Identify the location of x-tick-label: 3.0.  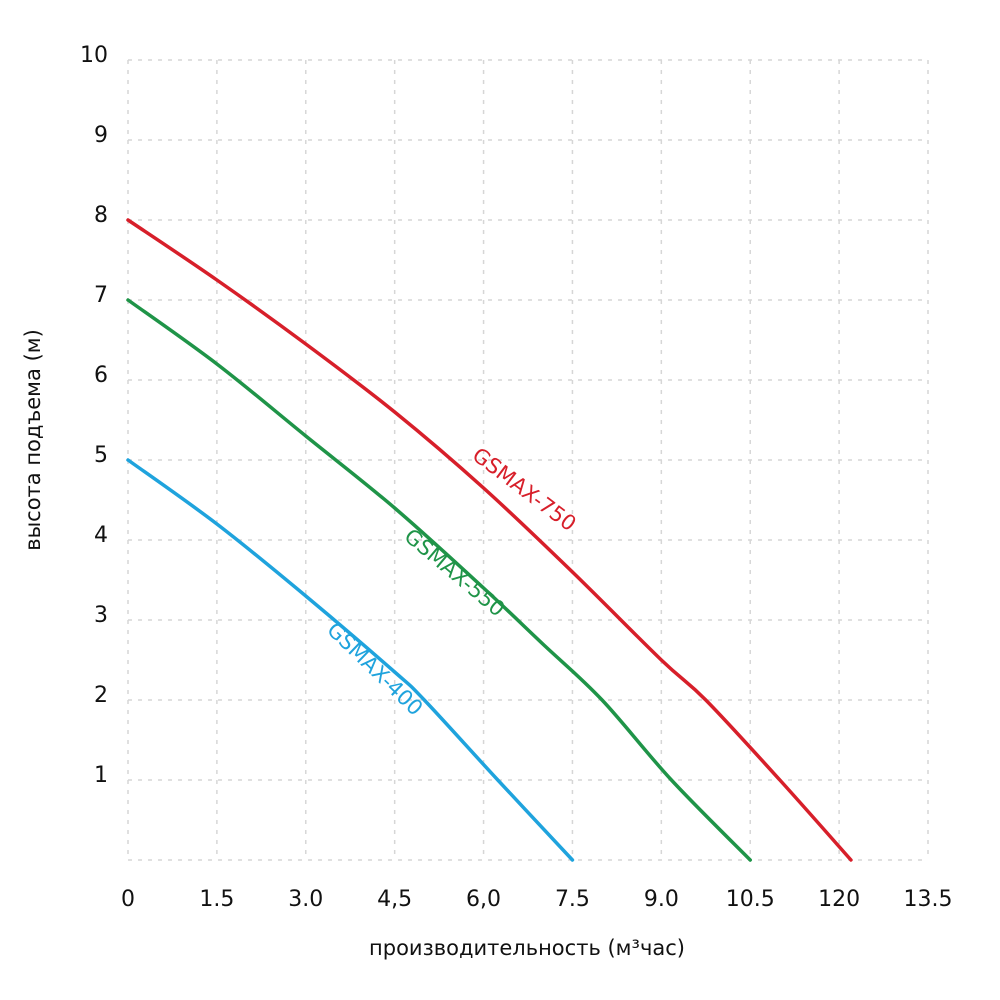
(305, 899).